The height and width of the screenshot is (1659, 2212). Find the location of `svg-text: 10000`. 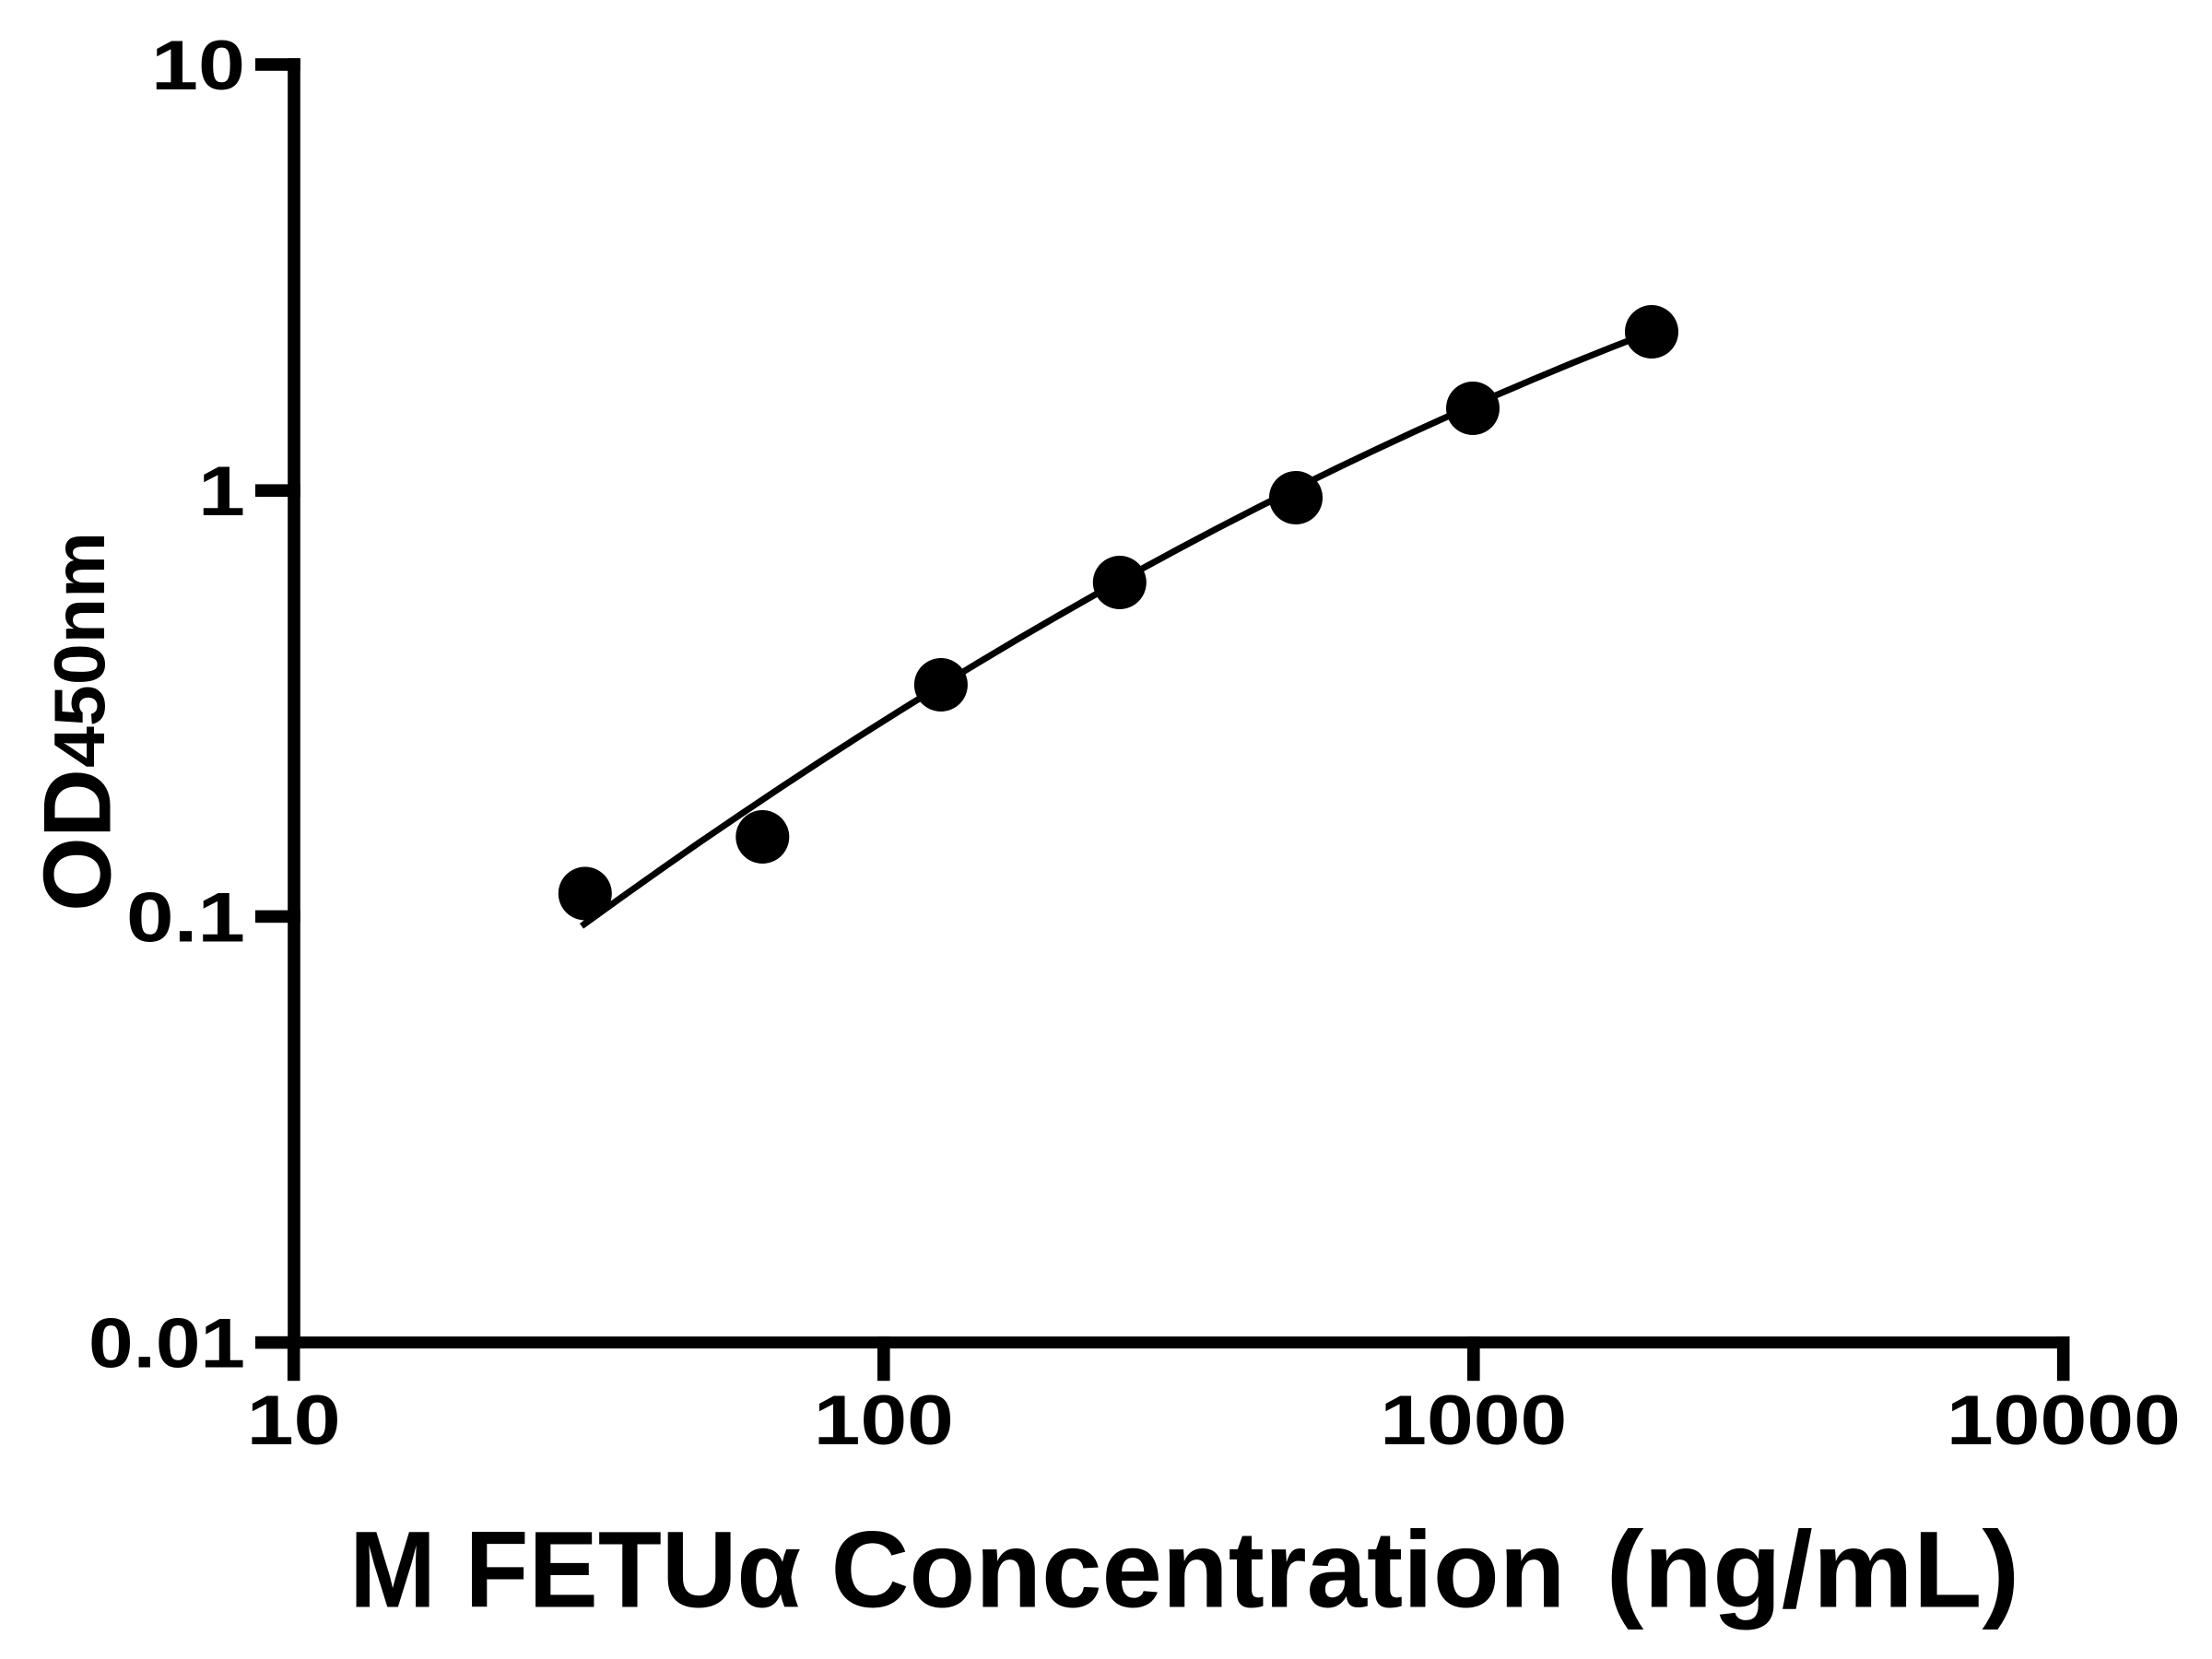

svg-text: 10000 is located at coordinates (2064, 1421).